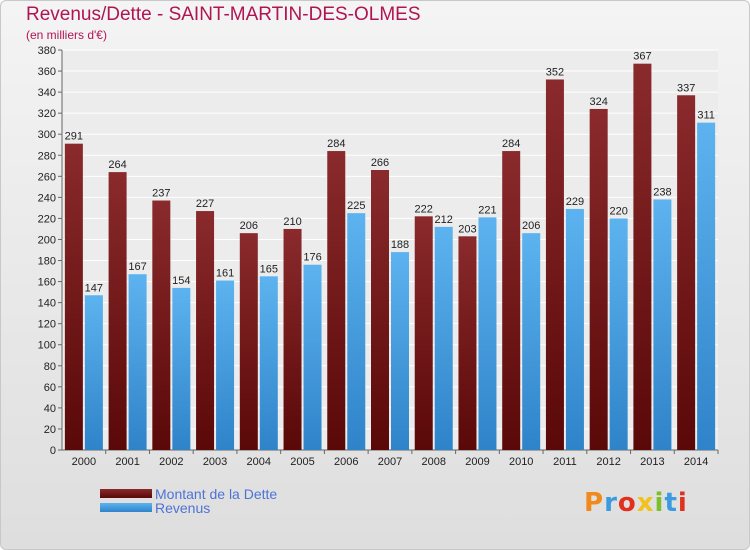 The width and height of the screenshot is (750, 550). Describe the element at coordinates (467, 229) in the screenshot. I see `data-label-debt: 203` at that location.